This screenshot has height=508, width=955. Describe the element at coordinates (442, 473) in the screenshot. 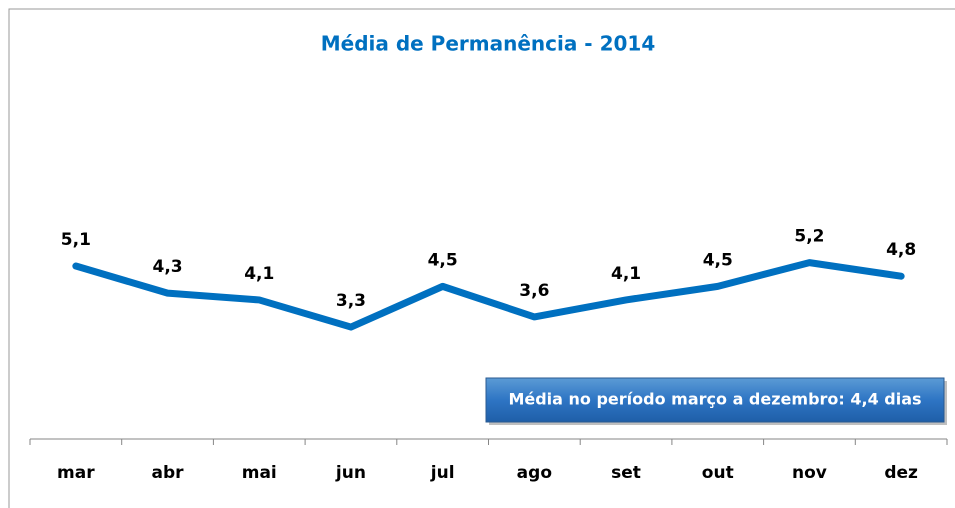

I see `x-tick-label: jul` at that location.